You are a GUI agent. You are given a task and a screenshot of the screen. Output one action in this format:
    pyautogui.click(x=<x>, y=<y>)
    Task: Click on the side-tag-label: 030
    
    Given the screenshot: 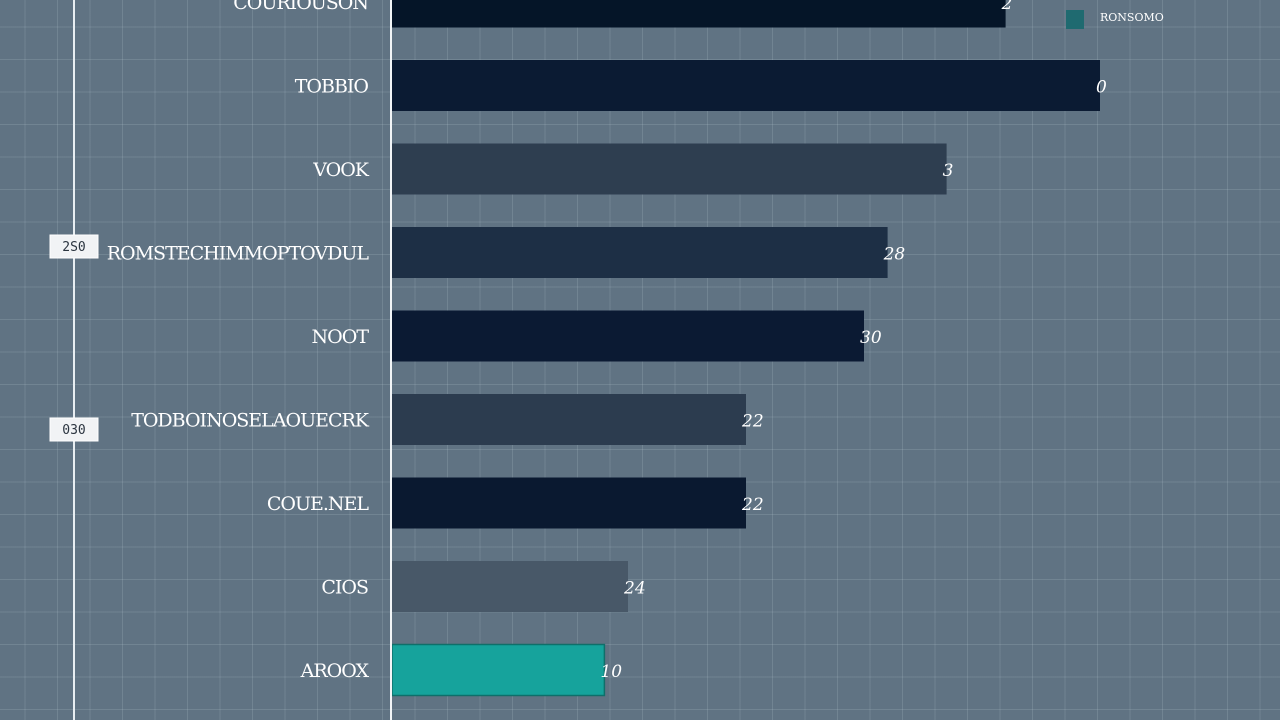 What is the action you would take?
    pyautogui.click(x=73, y=430)
    